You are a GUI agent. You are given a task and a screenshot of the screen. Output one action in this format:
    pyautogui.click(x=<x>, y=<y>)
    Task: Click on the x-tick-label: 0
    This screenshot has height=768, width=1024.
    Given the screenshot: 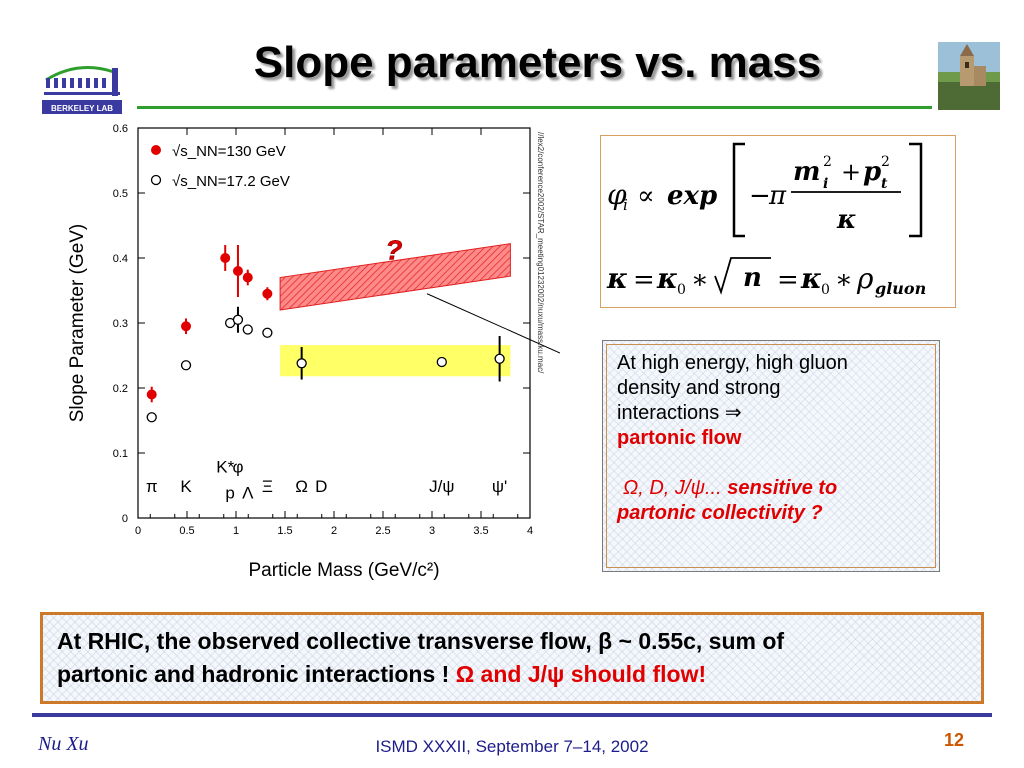 What is the action you would take?
    pyautogui.click(x=138, y=531)
    